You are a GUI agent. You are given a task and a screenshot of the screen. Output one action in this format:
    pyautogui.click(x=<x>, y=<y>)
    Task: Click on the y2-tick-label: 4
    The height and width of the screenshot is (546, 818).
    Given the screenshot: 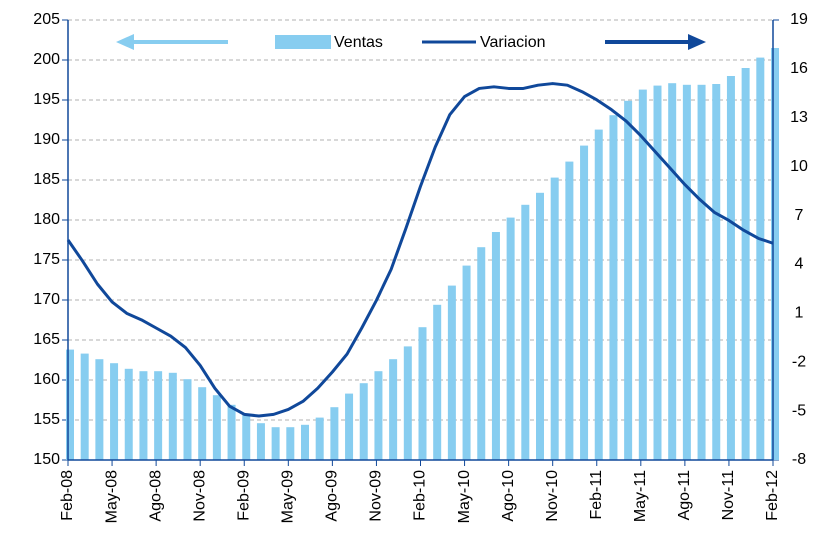 What is the action you would take?
    pyautogui.click(x=799, y=264)
    